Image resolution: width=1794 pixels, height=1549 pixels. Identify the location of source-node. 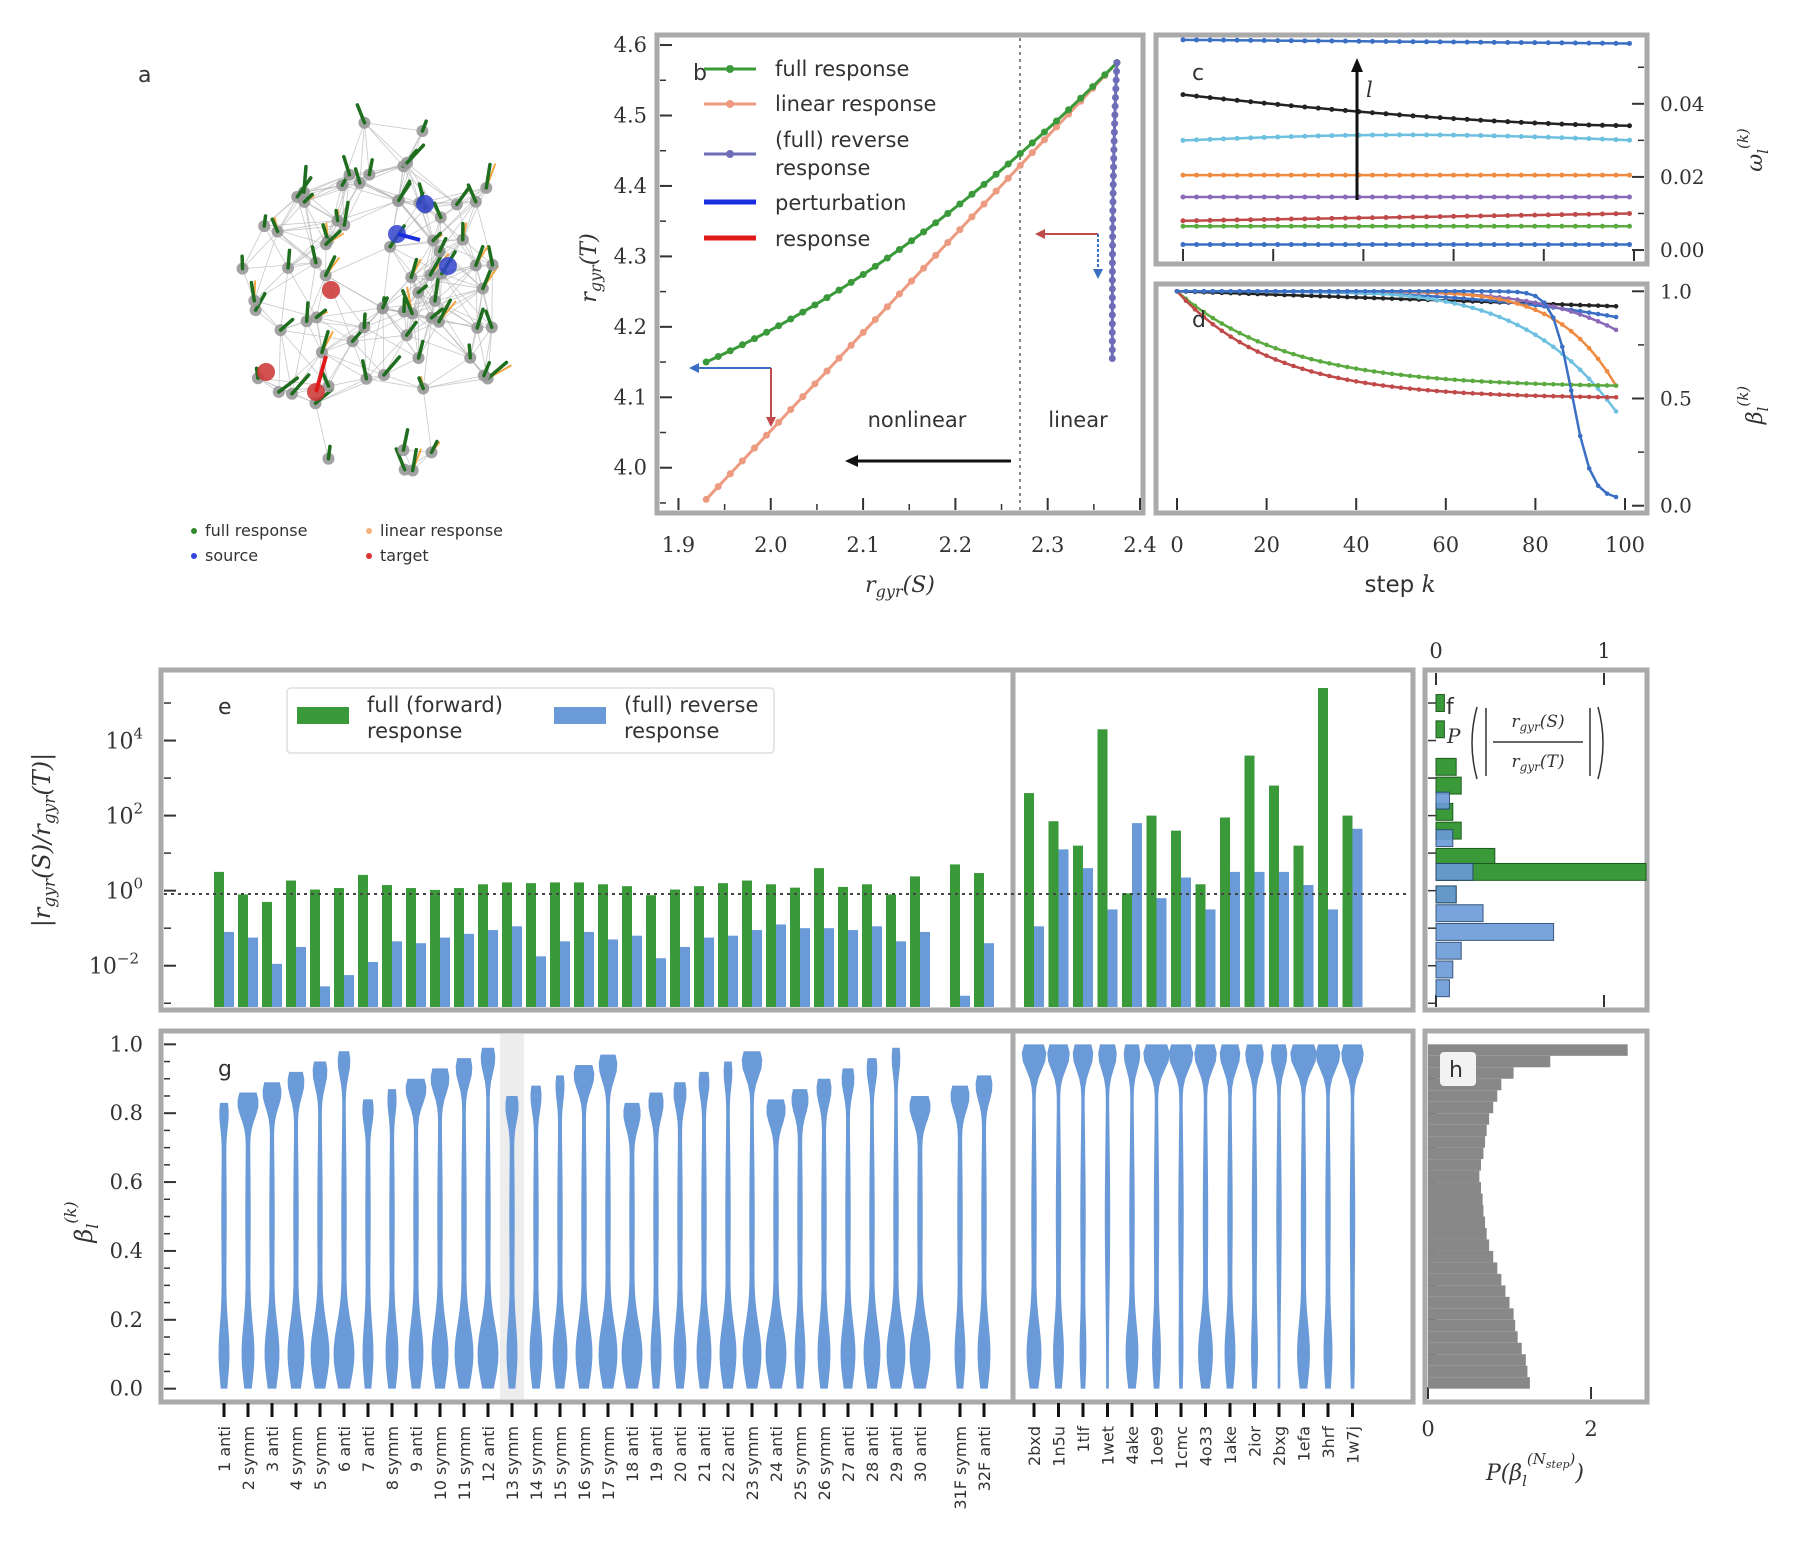
(397, 234).